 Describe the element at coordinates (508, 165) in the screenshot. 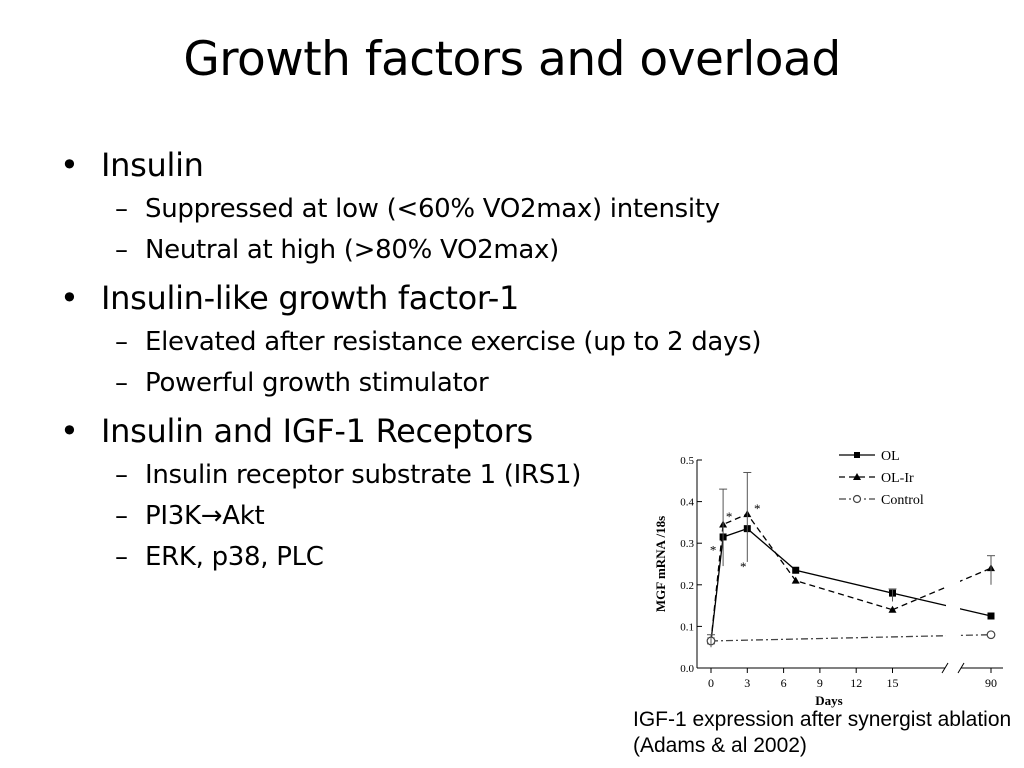

I see `bullet-insulin: Insulin` at that location.